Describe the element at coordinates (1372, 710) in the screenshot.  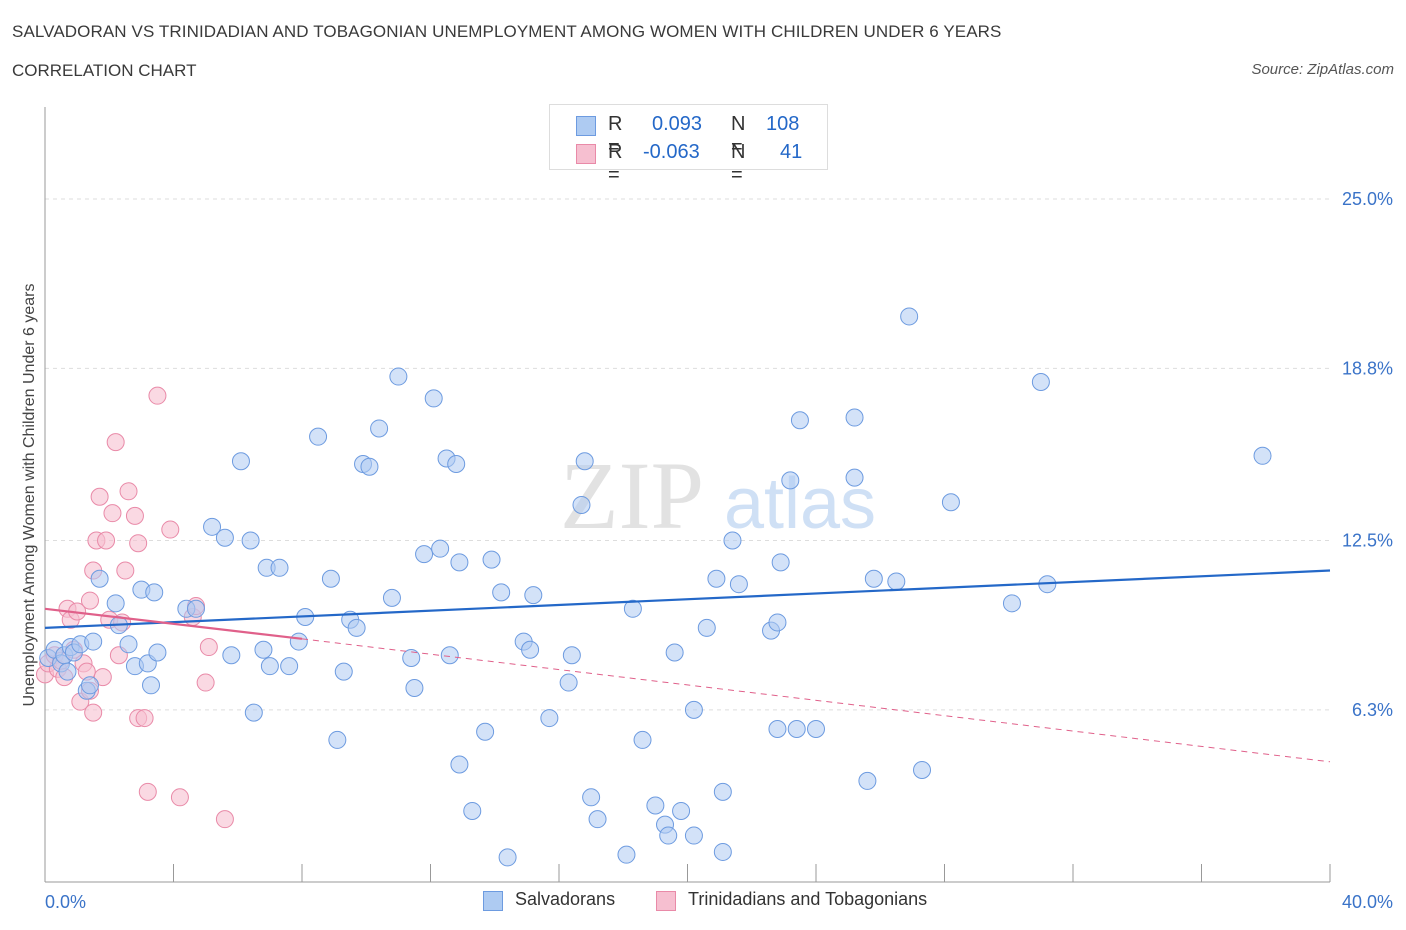
I see `y-tick-label: 6.3%` at that location.